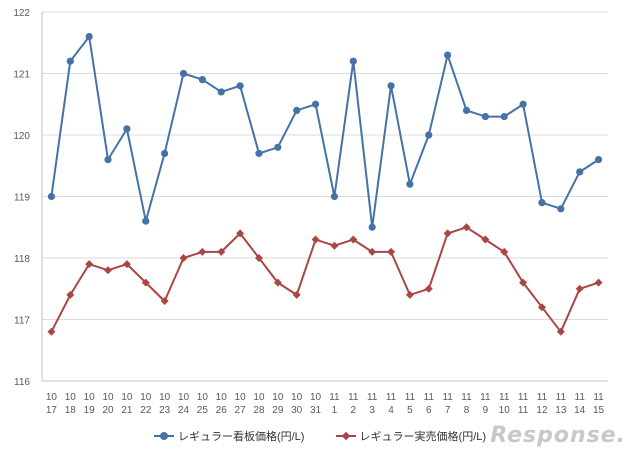 This screenshot has width=640, height=458. Describe the element at coordinates (127, 410) in the screenshot. I see `x-tick-label-day: 21` at that location.